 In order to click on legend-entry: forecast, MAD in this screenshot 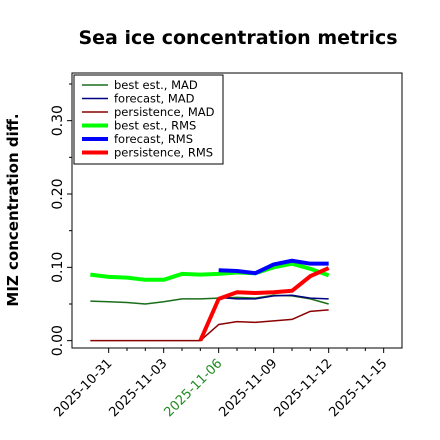, I will do `click(154, 99)`.